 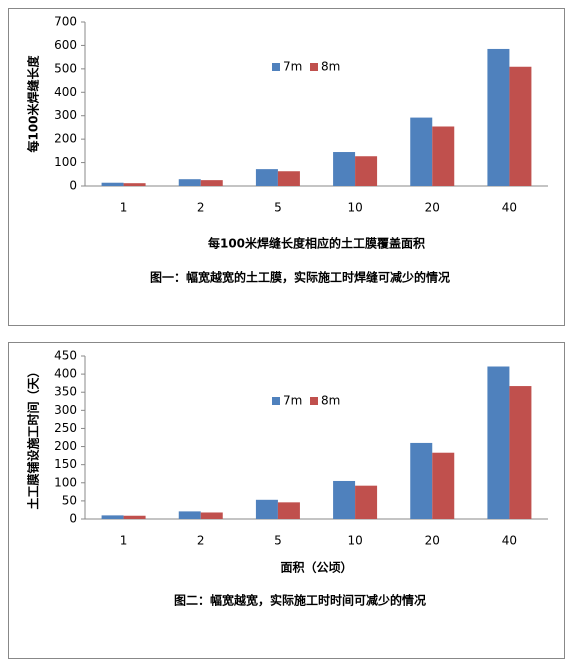 I want to click on y-tick-label: 600, so click(x=65, y=45).